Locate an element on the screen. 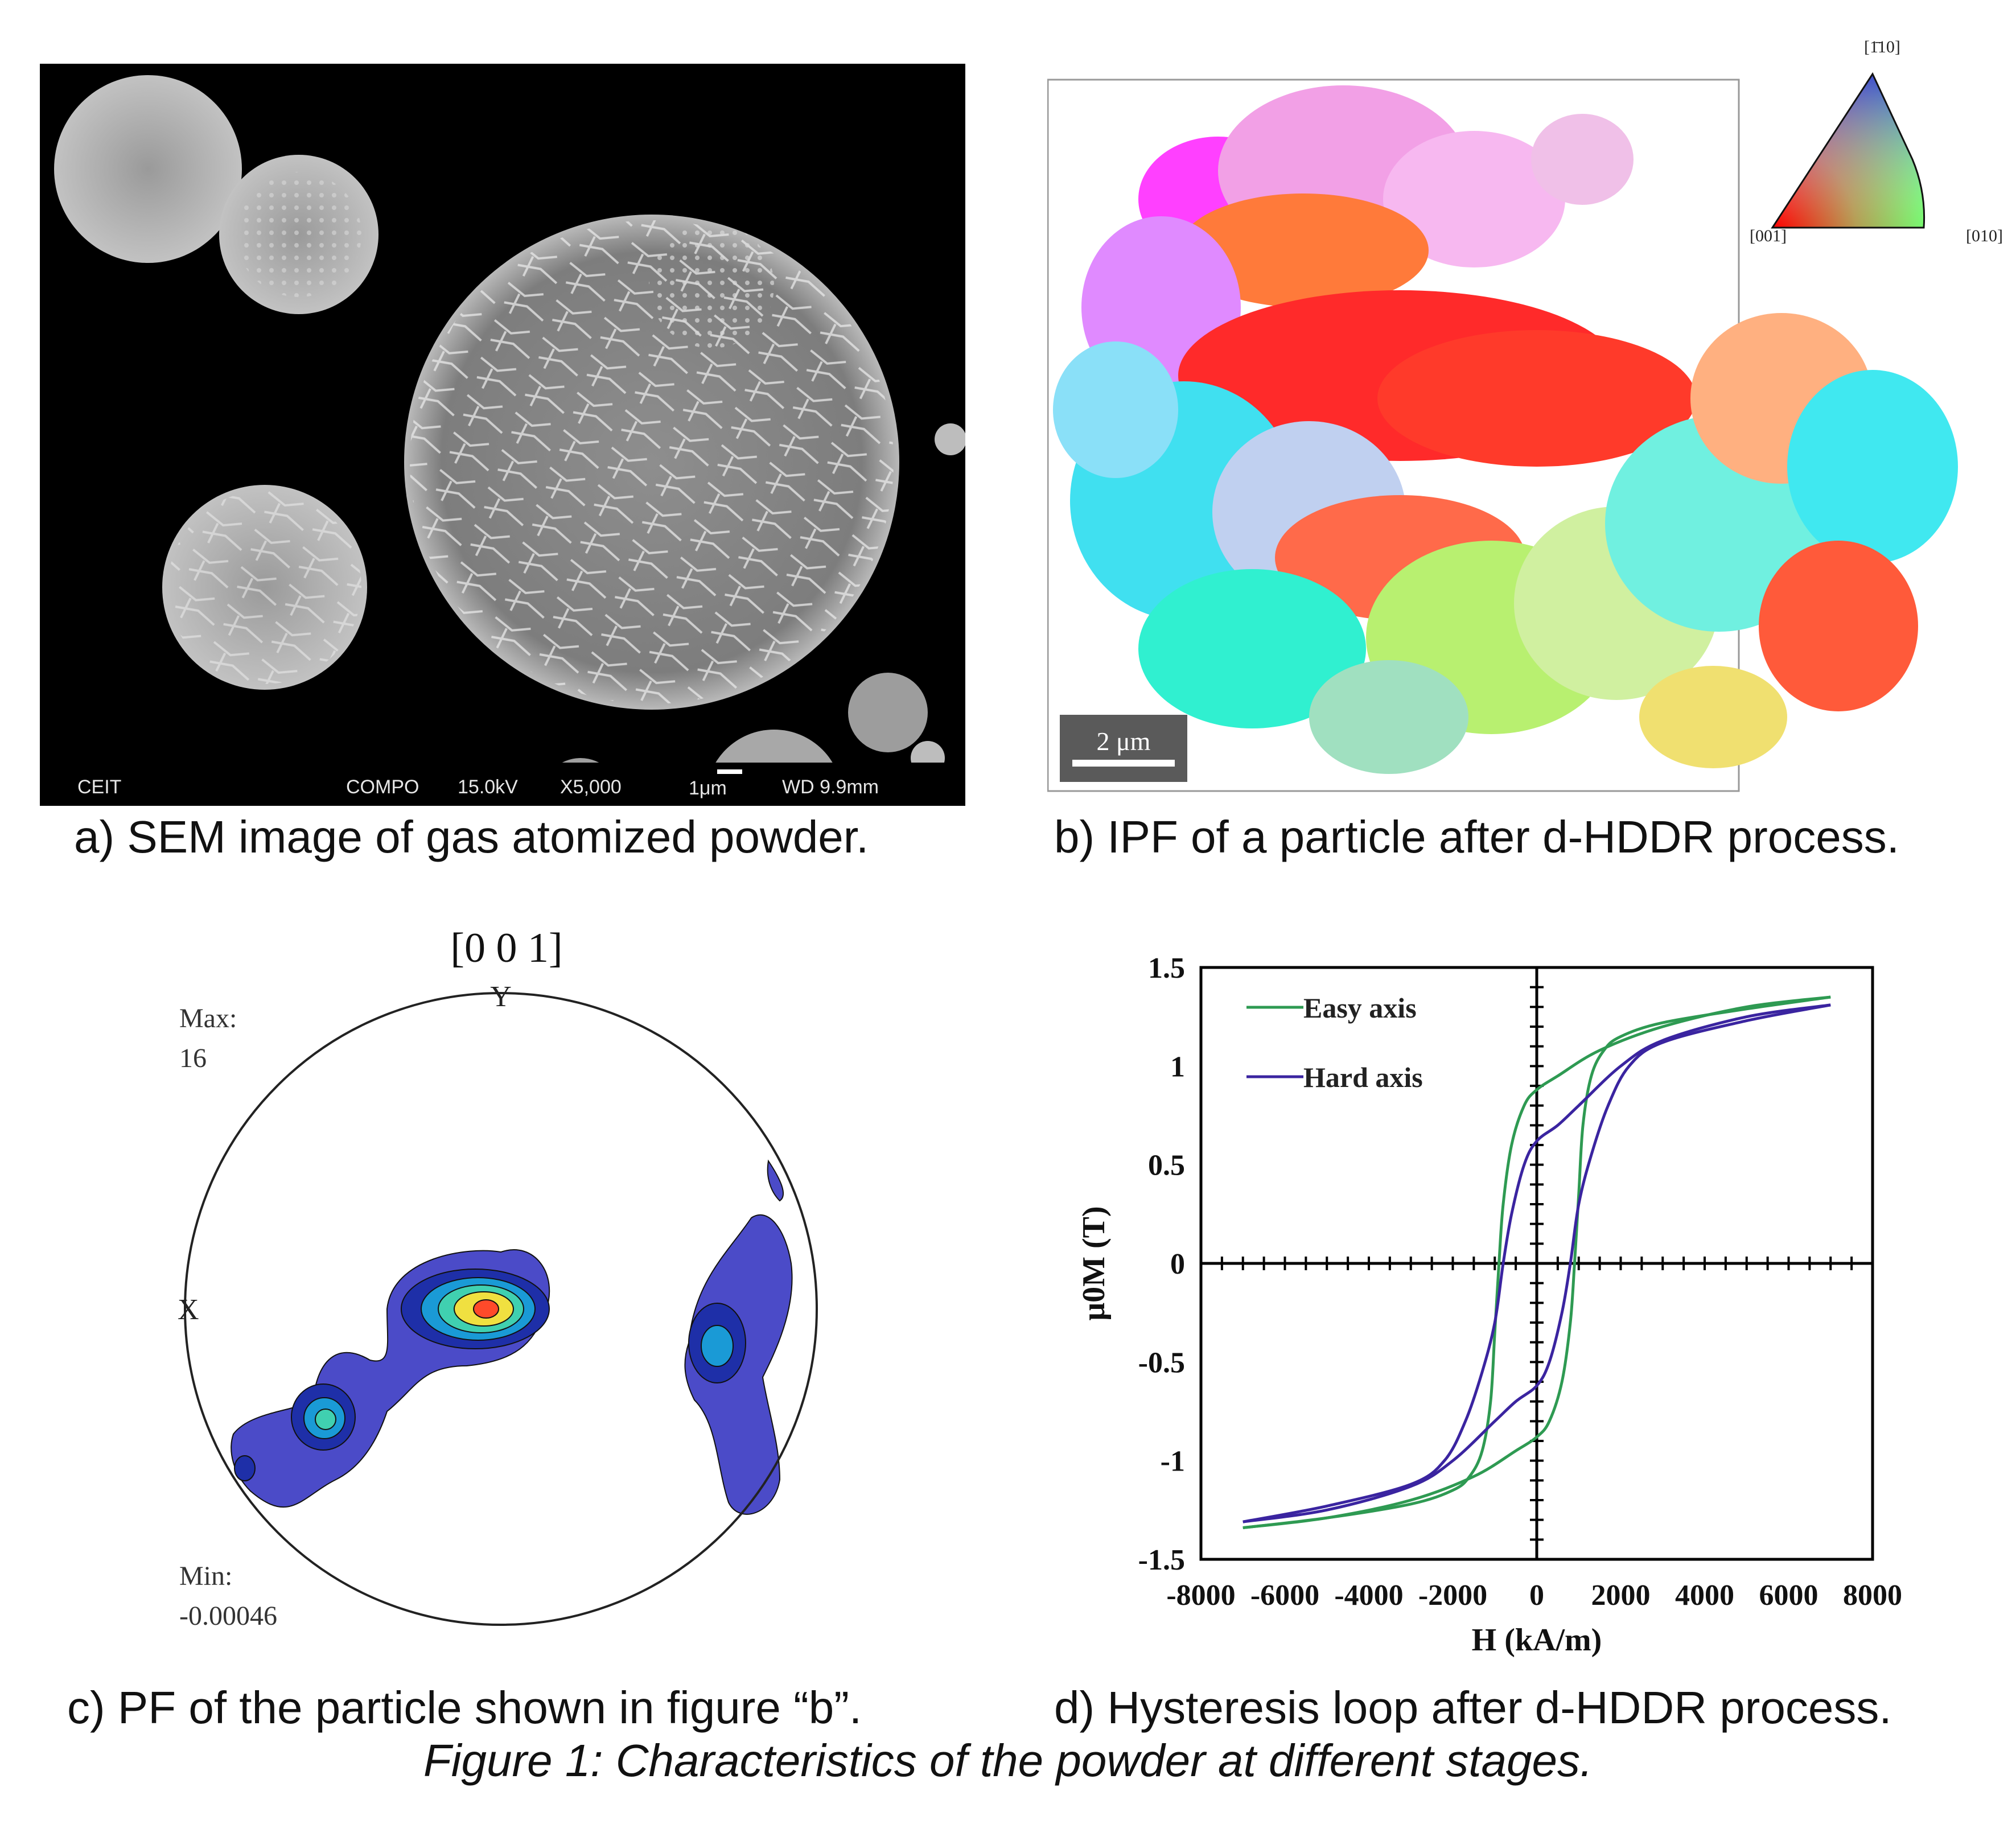 The height and width of the screenshot is (1845, 2016). easy-axis-branch-descending is located at coordinates (1536, 1262).